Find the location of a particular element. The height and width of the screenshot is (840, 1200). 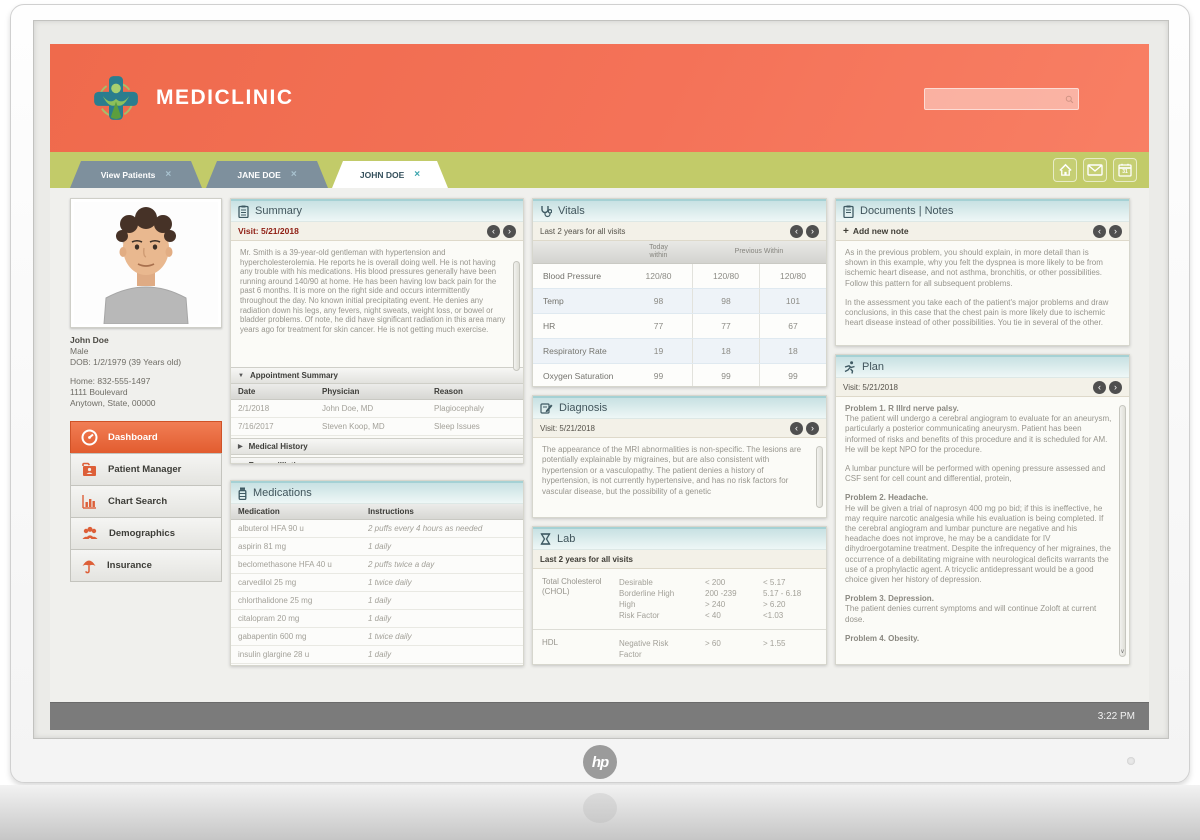

lab-test-name: Total Cholesterol (CHOL) is located at coordinates (572, 586).